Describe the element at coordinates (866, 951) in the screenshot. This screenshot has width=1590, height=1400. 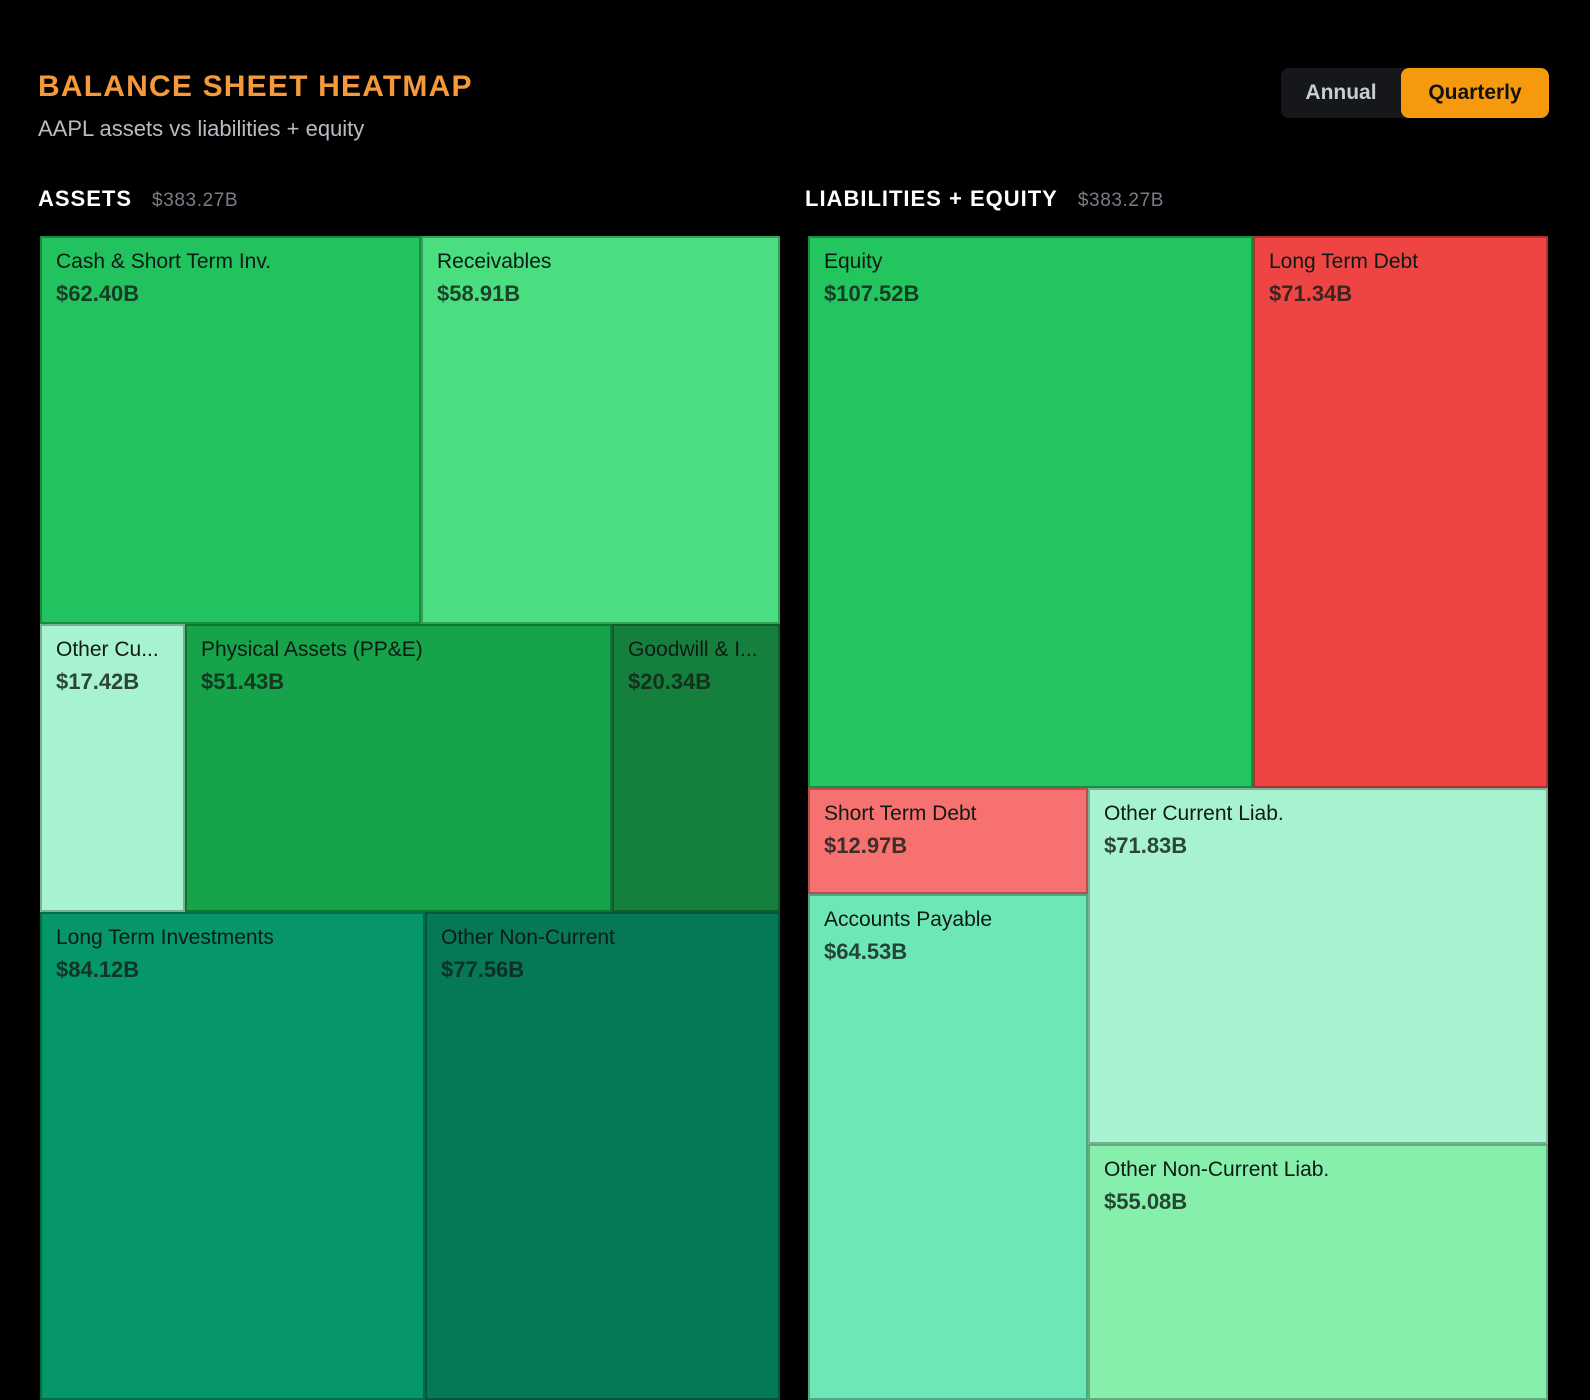
I see `tile-value: $64.53B` at that location.